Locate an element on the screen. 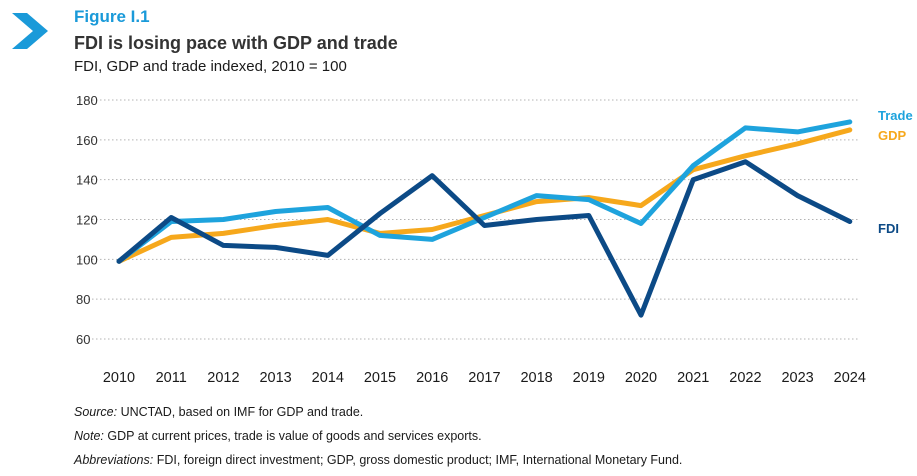 Image resolution: width=917 pixels, height=476 pixels. x-tick-label-2020: 2020 is located at coordinates (641, 378).